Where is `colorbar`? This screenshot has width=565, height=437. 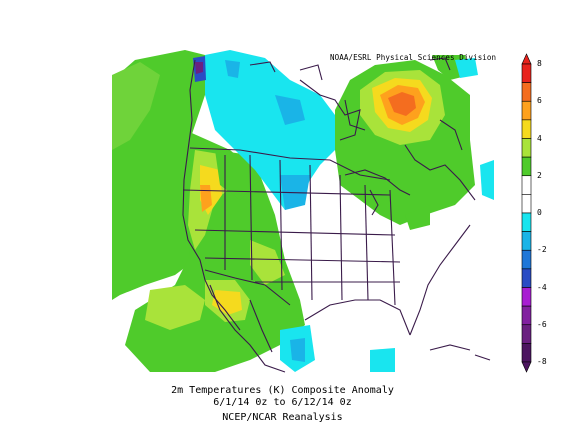
colorbar is located at coordinates (526, 213).